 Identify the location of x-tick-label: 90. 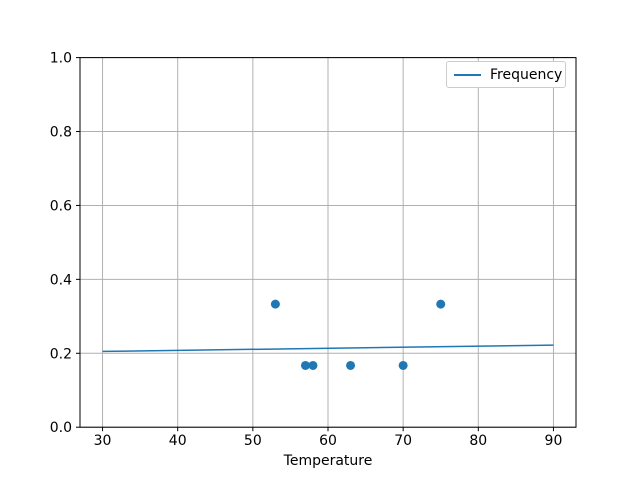
(554, 441).